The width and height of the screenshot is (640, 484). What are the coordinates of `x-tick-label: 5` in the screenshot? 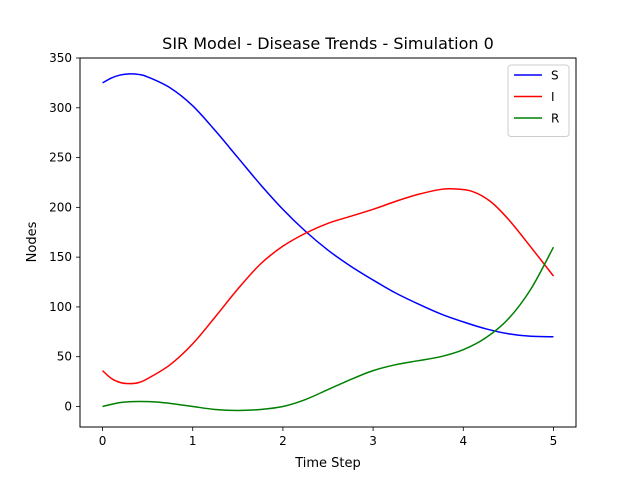 It's located at (554, 441).